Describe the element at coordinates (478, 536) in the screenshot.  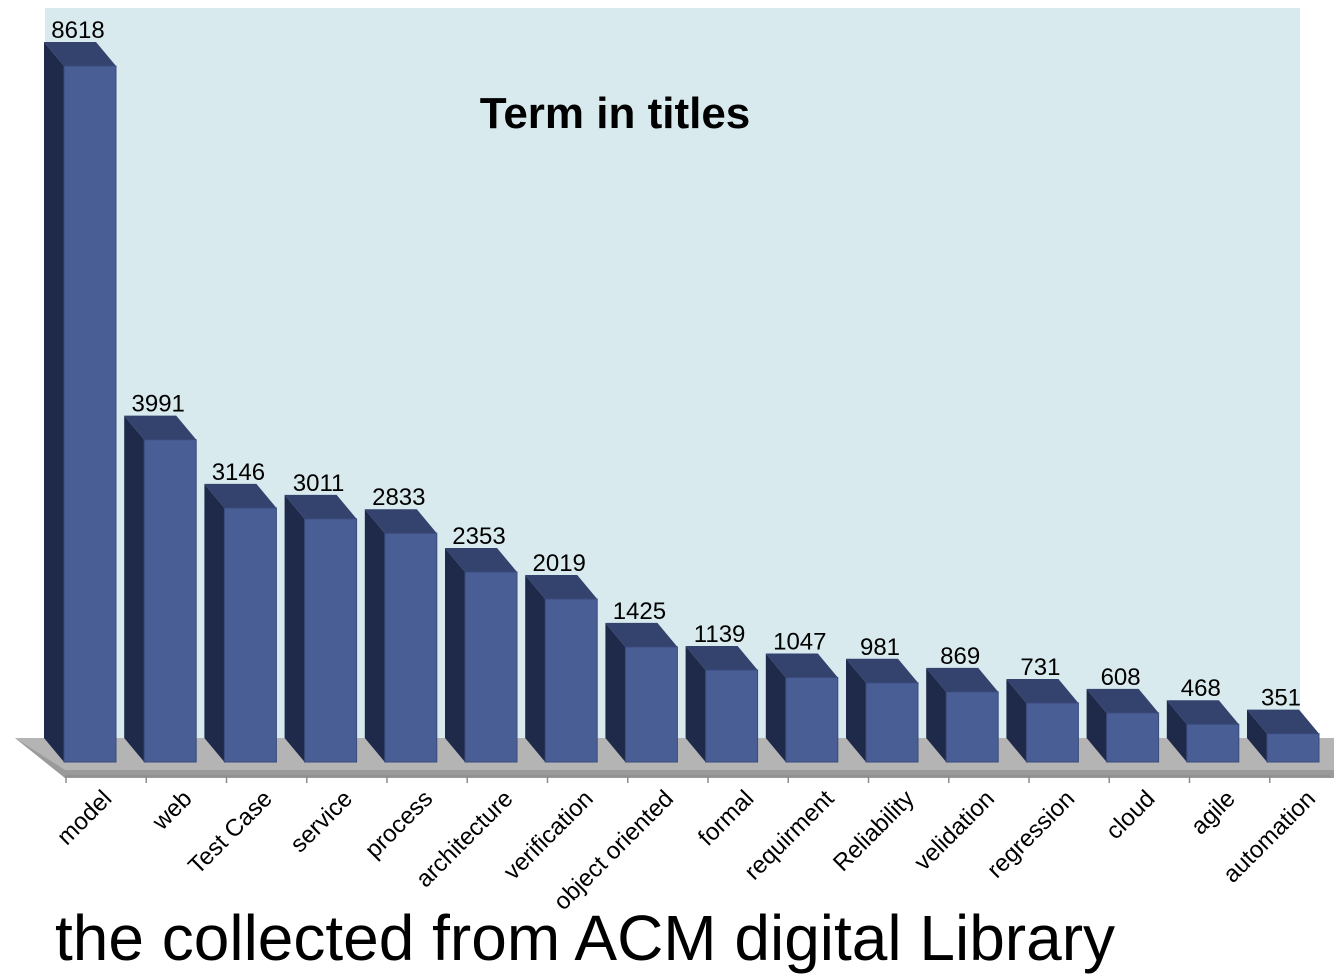
I see `value-label: 2353` at that location.